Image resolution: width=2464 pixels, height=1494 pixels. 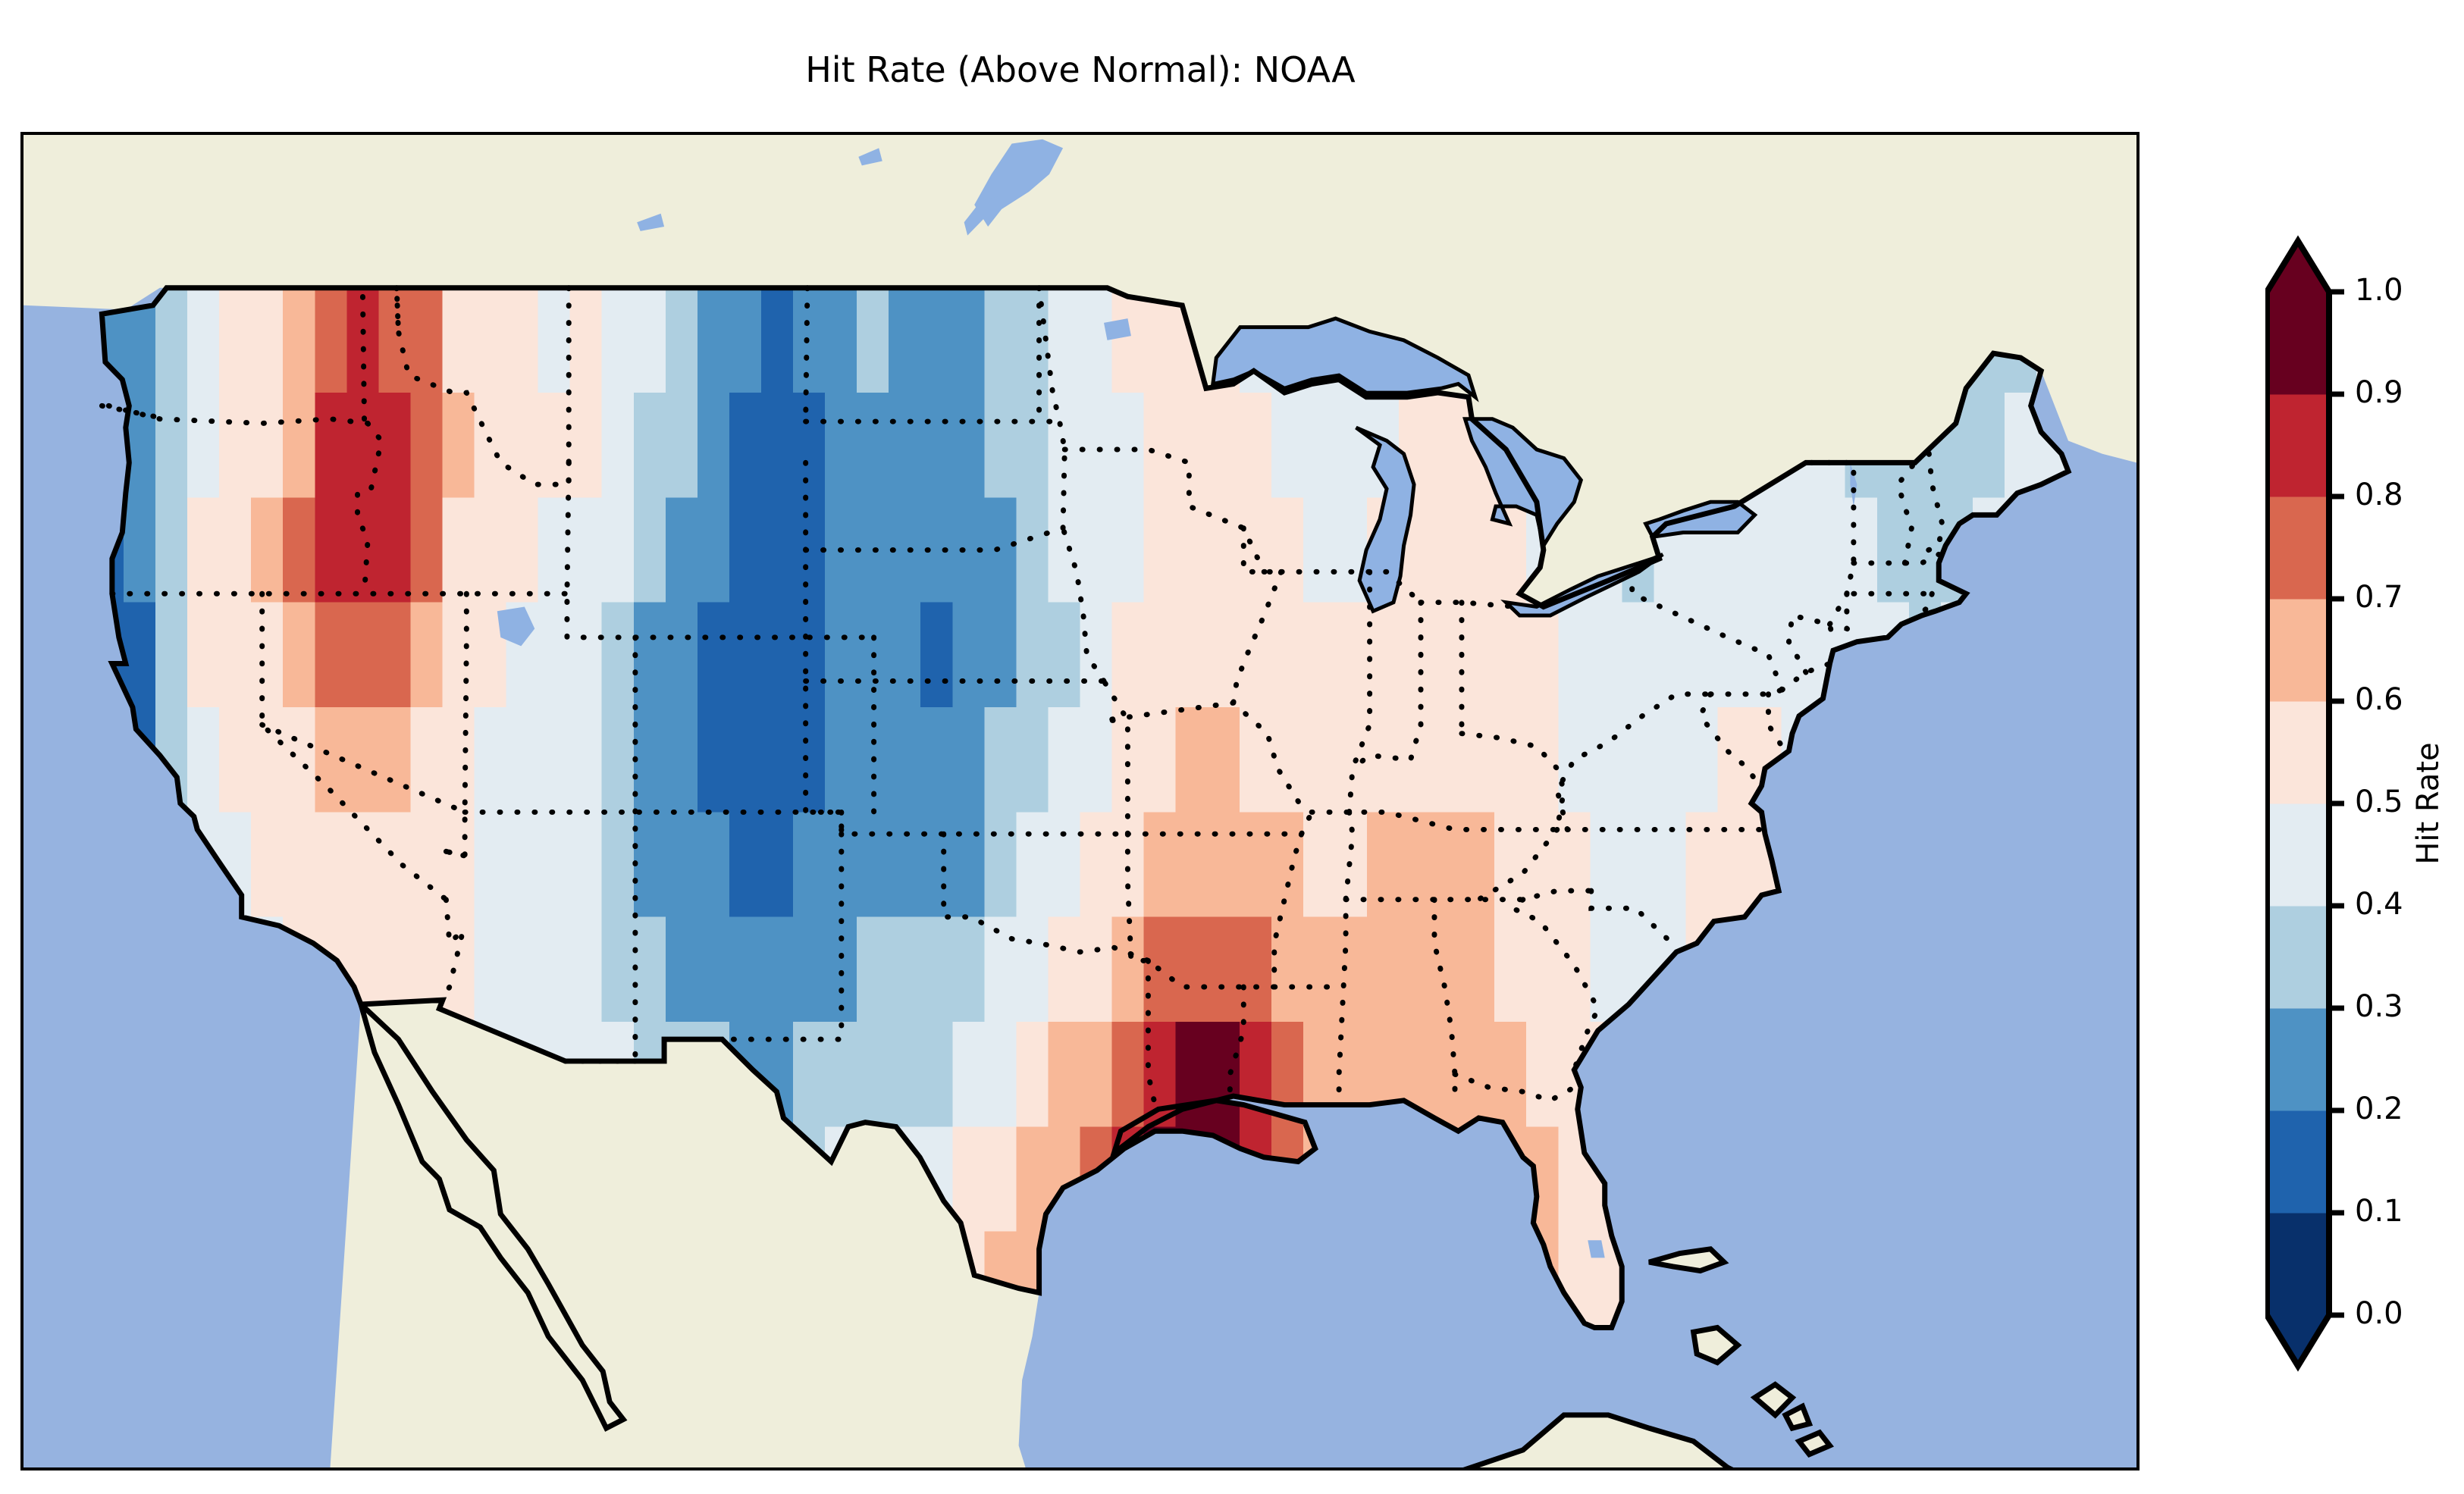 What do you see at coordinates (2379, 392) in the screenshot?
I see `colorbar-tick-label: 0.9` at bounding box center [2379, 392].